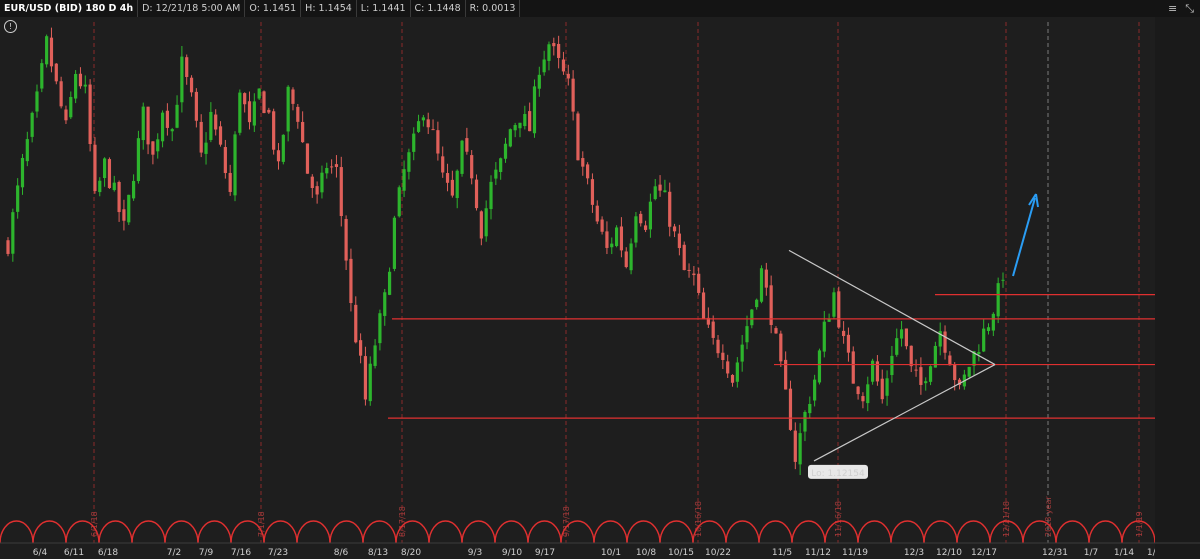 This screenshot has height=559, width=1200. What do you see at coordinates (1003, 383) in the screenshot?
I see `price-labels: 1.14481Lo: 1.12154` at bounding box center [1003, 383].